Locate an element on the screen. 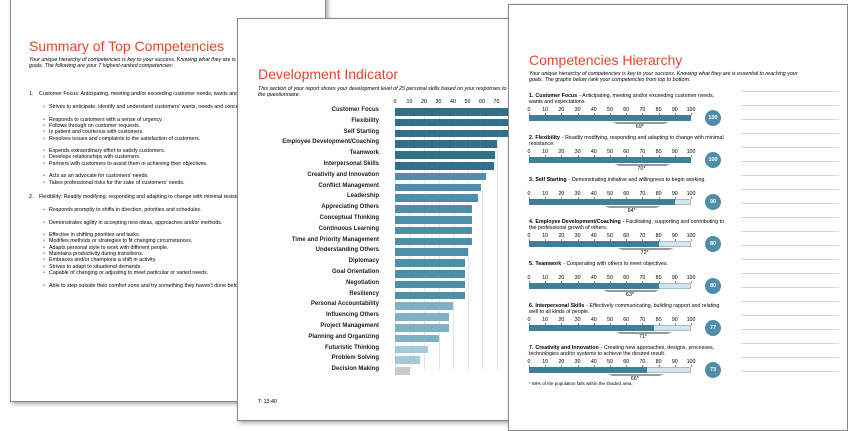  x-tick-label: 10 is located at coordinates (409, 102).